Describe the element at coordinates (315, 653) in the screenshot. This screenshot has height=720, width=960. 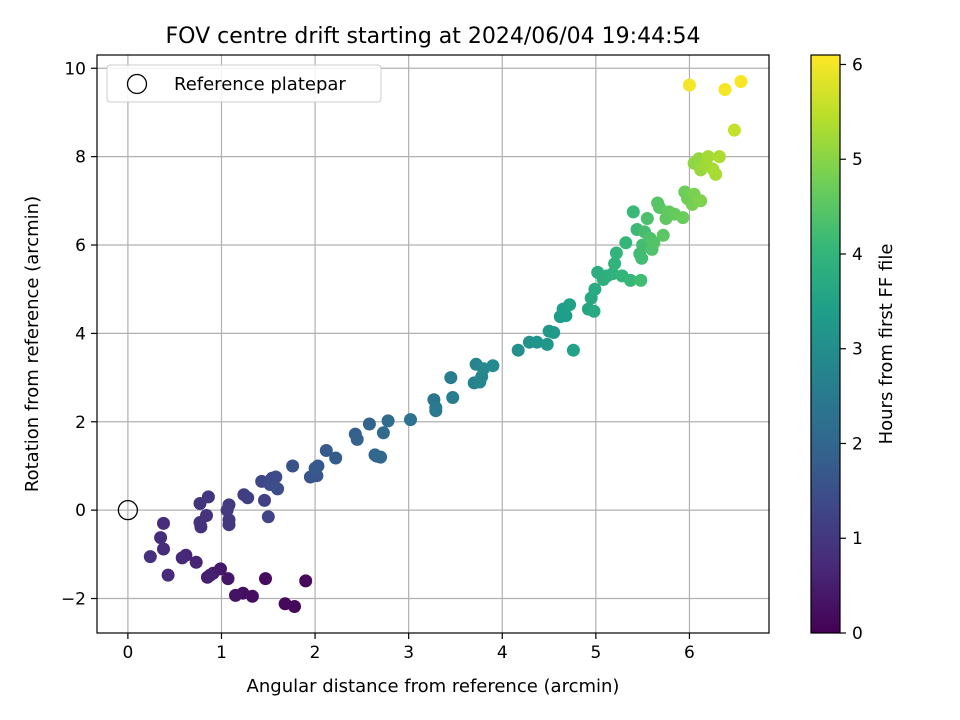
I see `x-tick-label: 2` at that location.